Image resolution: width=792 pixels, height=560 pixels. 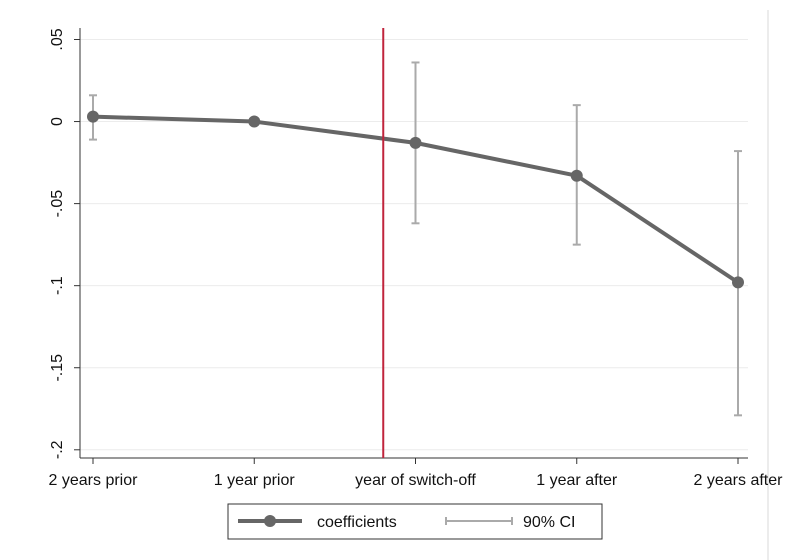 I want to click on legend-label-coefficients: coefficients, so click(x=357, y=522).